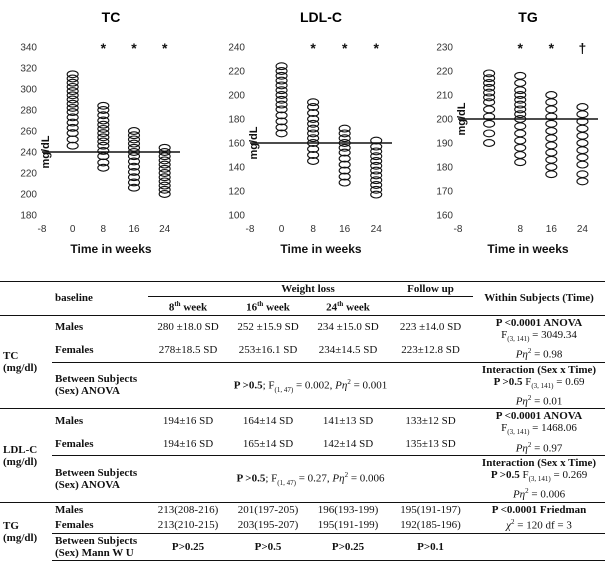 This screenshot has width=605, height=572. What do you see at coordinates (444, 192) in the screenshot?
I see `y-tick-label: 170` at bounding box center [444, 192].